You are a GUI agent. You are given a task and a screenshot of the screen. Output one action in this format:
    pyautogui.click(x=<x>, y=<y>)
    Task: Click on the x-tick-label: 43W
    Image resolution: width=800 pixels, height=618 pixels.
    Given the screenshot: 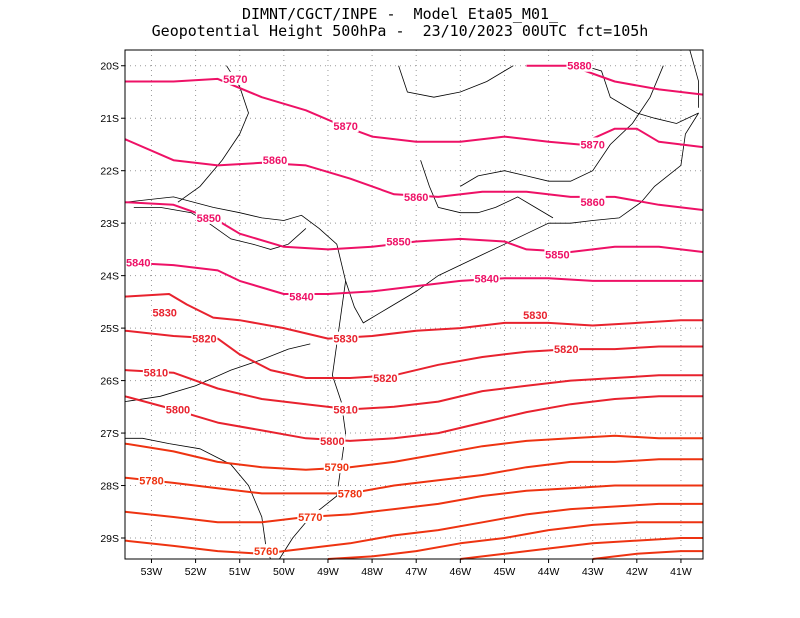 What is the action you would take?
    pyautogui.click(x=593, y=572)
    